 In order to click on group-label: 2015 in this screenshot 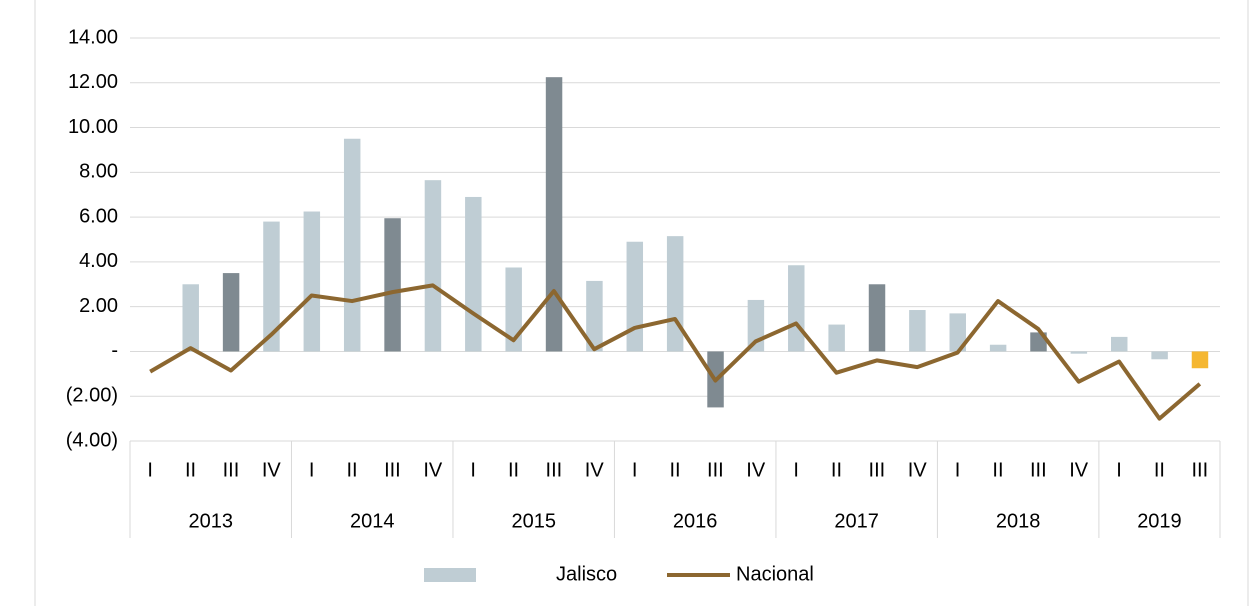, I will do `click(533, 521)`.